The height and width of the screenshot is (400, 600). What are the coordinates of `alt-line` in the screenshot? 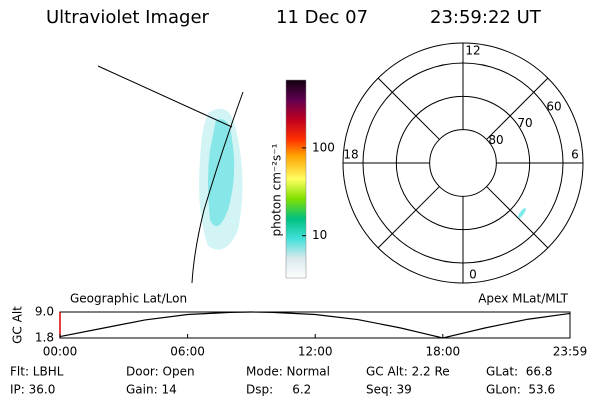 It's located at (315, 325).